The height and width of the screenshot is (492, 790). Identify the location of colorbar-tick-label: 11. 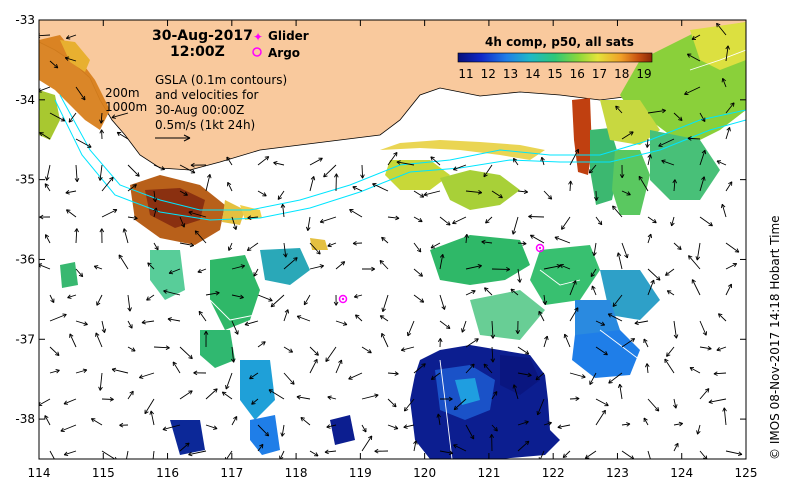
(465, 74).